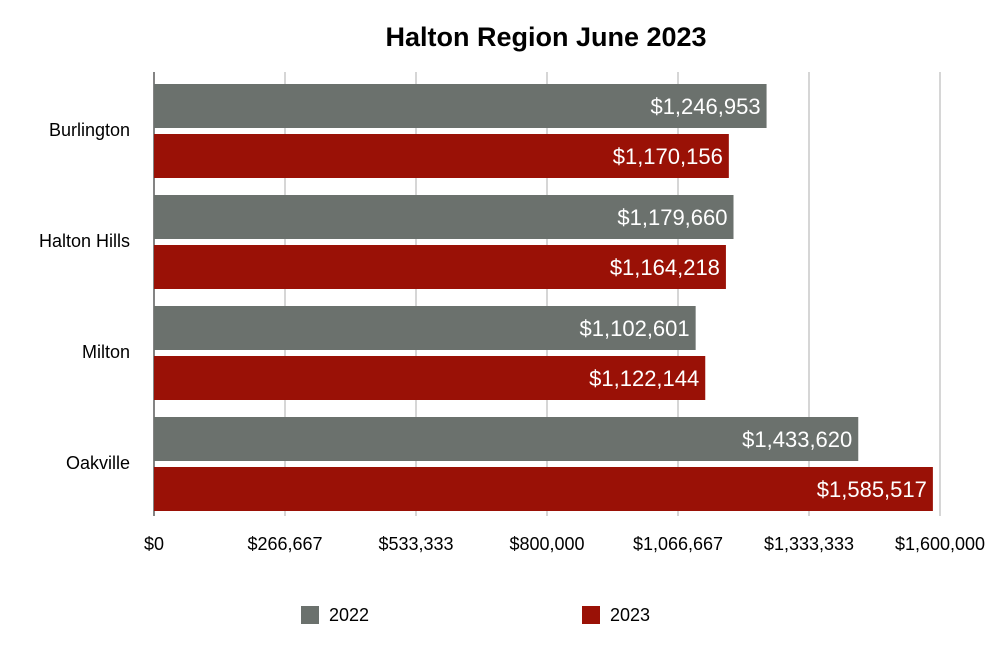 This screenshot has width=996, height=649. What do you see at coordinates (89, 130) in the screenshot?
I see `category-label: Burlington` at bounding box center [89, 130].